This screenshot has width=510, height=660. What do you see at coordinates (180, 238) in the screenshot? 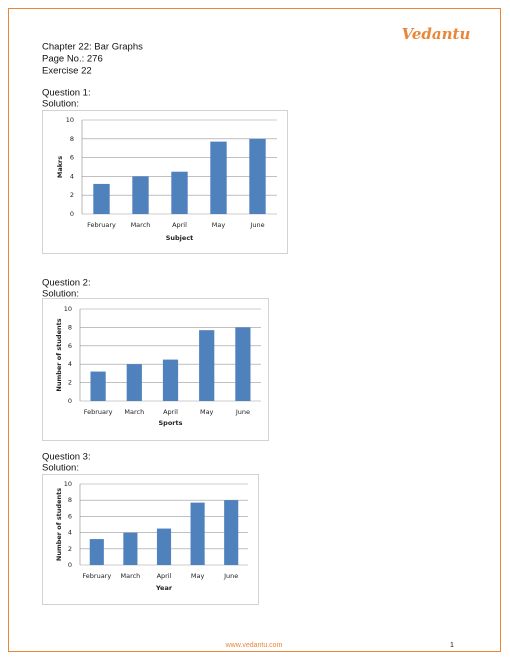
I see `x-axis-label: Subject` at bounding box center [180, 238].